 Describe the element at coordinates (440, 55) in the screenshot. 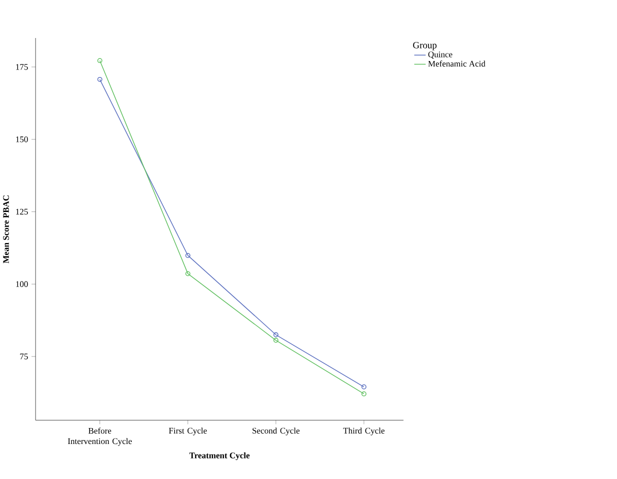

I see `legend-label: Quince` at that location.